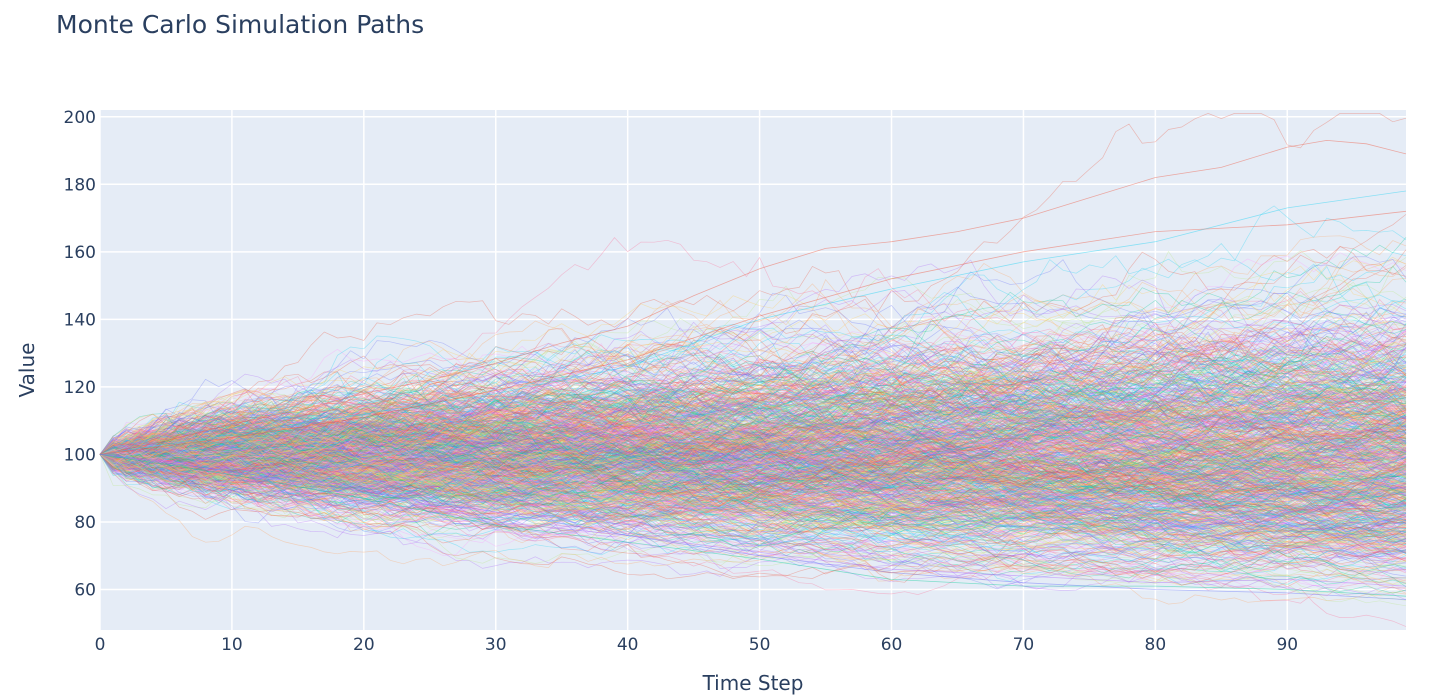 The width and height of the screenshot is (1456, 698). Describe the element at coordinates (80, 388) in the screenshot. I see `y-tick-label: 120` at that location.